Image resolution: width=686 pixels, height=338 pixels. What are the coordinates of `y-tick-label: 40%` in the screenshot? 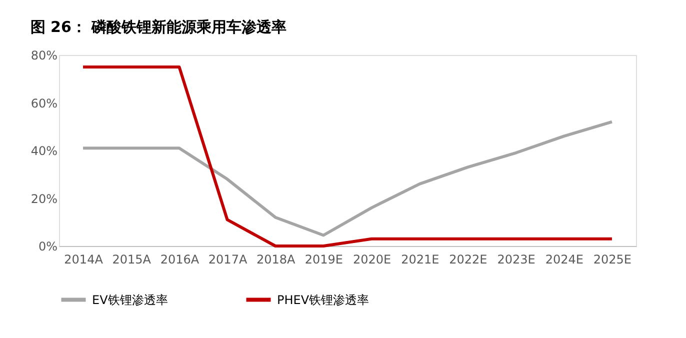 It's located at (44, 151).